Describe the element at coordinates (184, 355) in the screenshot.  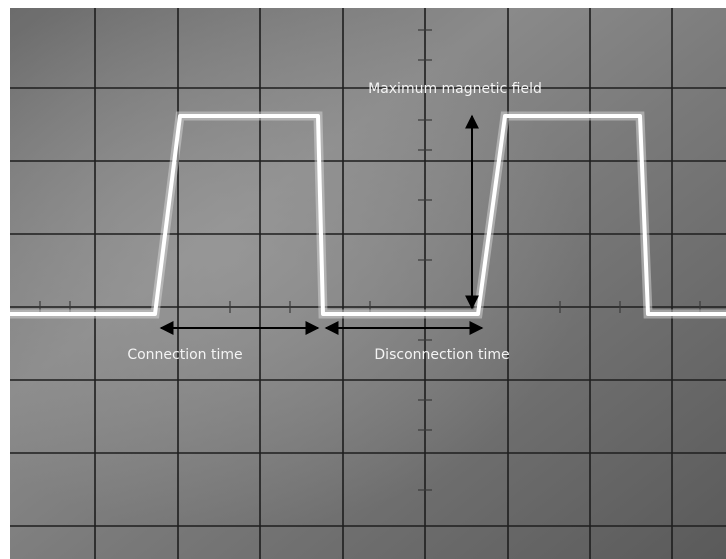
I see `connection-label: Connection time` at that location.